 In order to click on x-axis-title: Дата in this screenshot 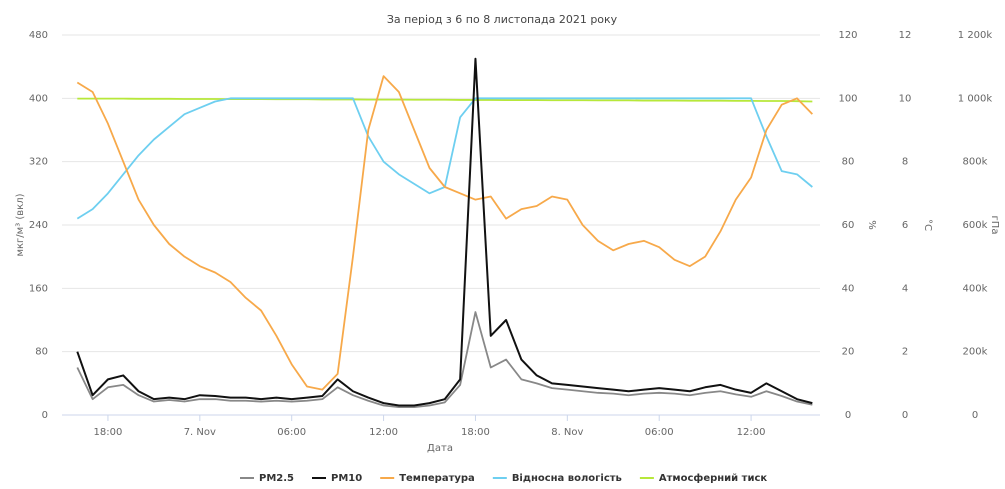, I will do `click(440, 448)`.